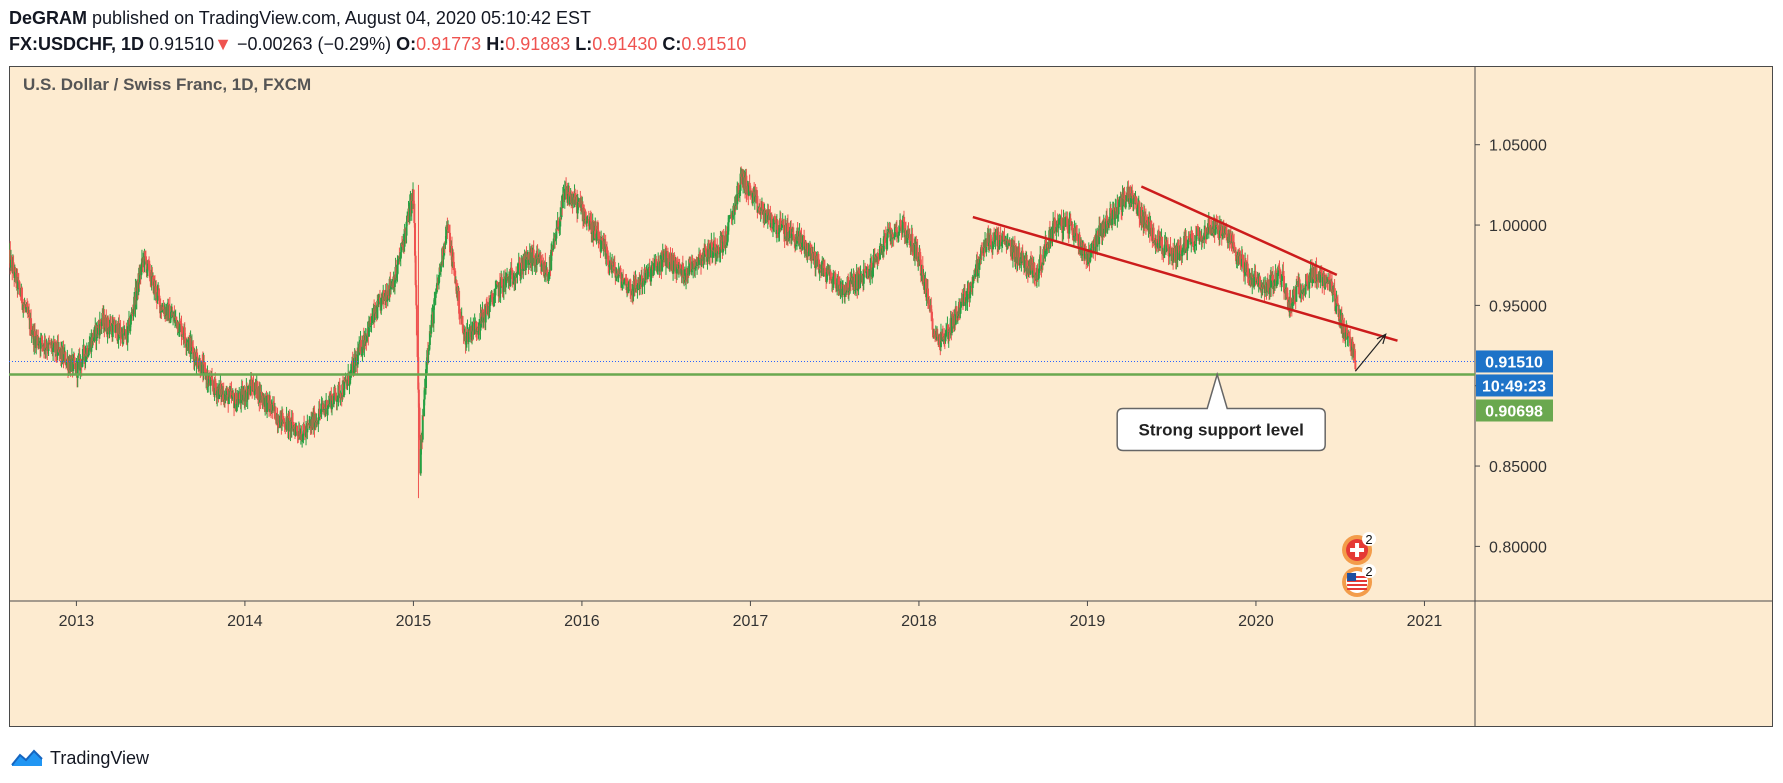 The image size is (1783, 783). Describe the element at coordinates (48, 18) in the screenshot. I see `author-name: DeGRAM` at that location.